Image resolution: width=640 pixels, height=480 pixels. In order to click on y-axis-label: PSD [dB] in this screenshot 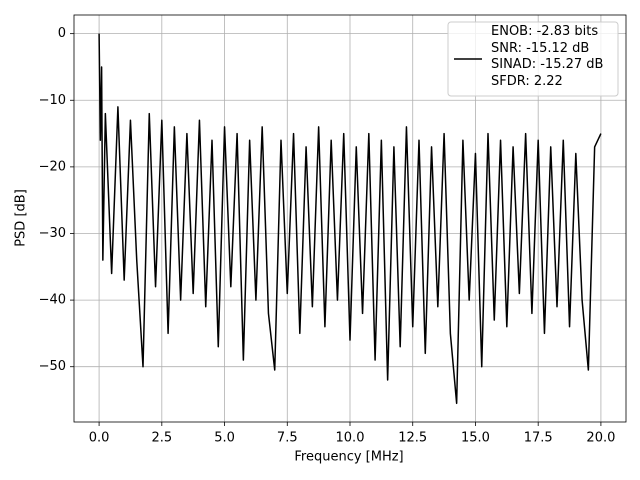, I will do `click(21, 218)`.